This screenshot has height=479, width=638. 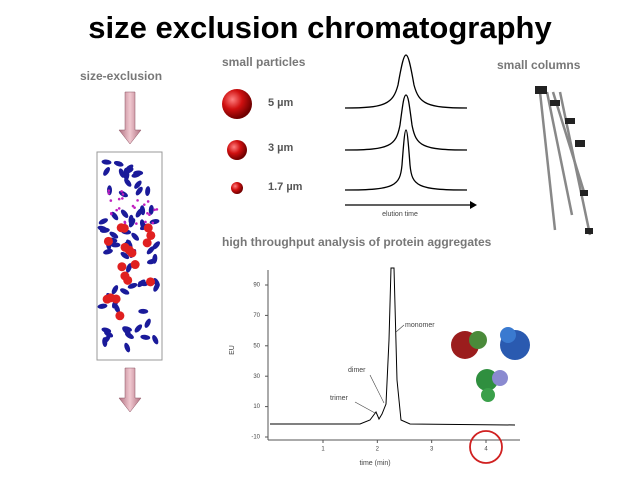 I want to click on arrow, so click(x=130, y=118).